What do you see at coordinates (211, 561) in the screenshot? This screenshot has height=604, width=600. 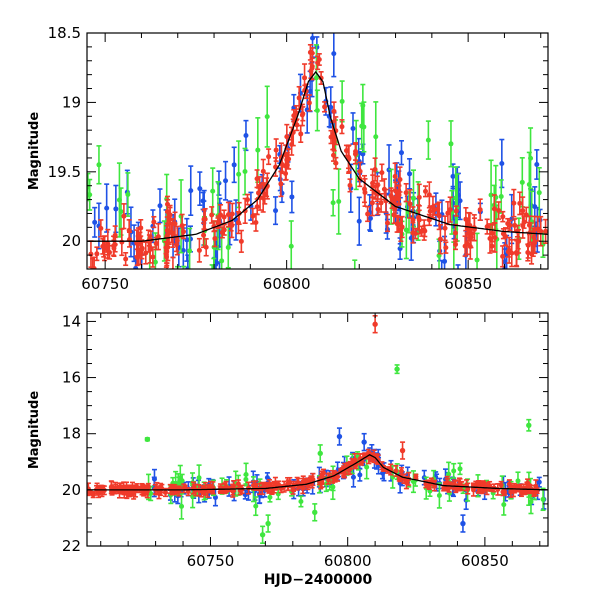 I see `x-tick-label: 60750` at bounding box center [211, 561].